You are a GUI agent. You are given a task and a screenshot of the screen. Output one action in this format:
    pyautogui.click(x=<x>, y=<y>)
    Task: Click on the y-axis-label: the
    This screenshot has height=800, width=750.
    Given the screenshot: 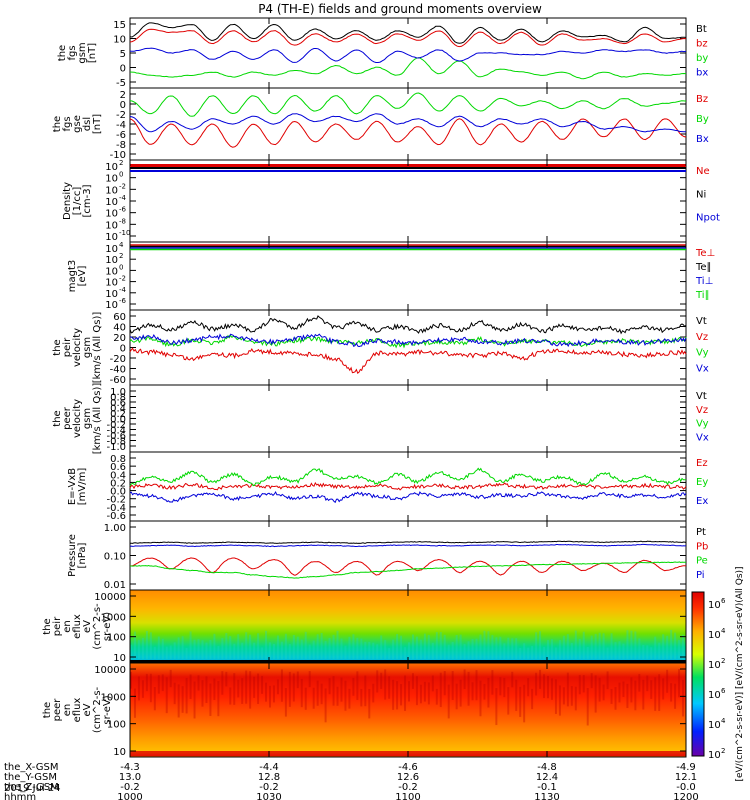 What is the action you would take?
    pyautogui.click(x=57, y=124)
    